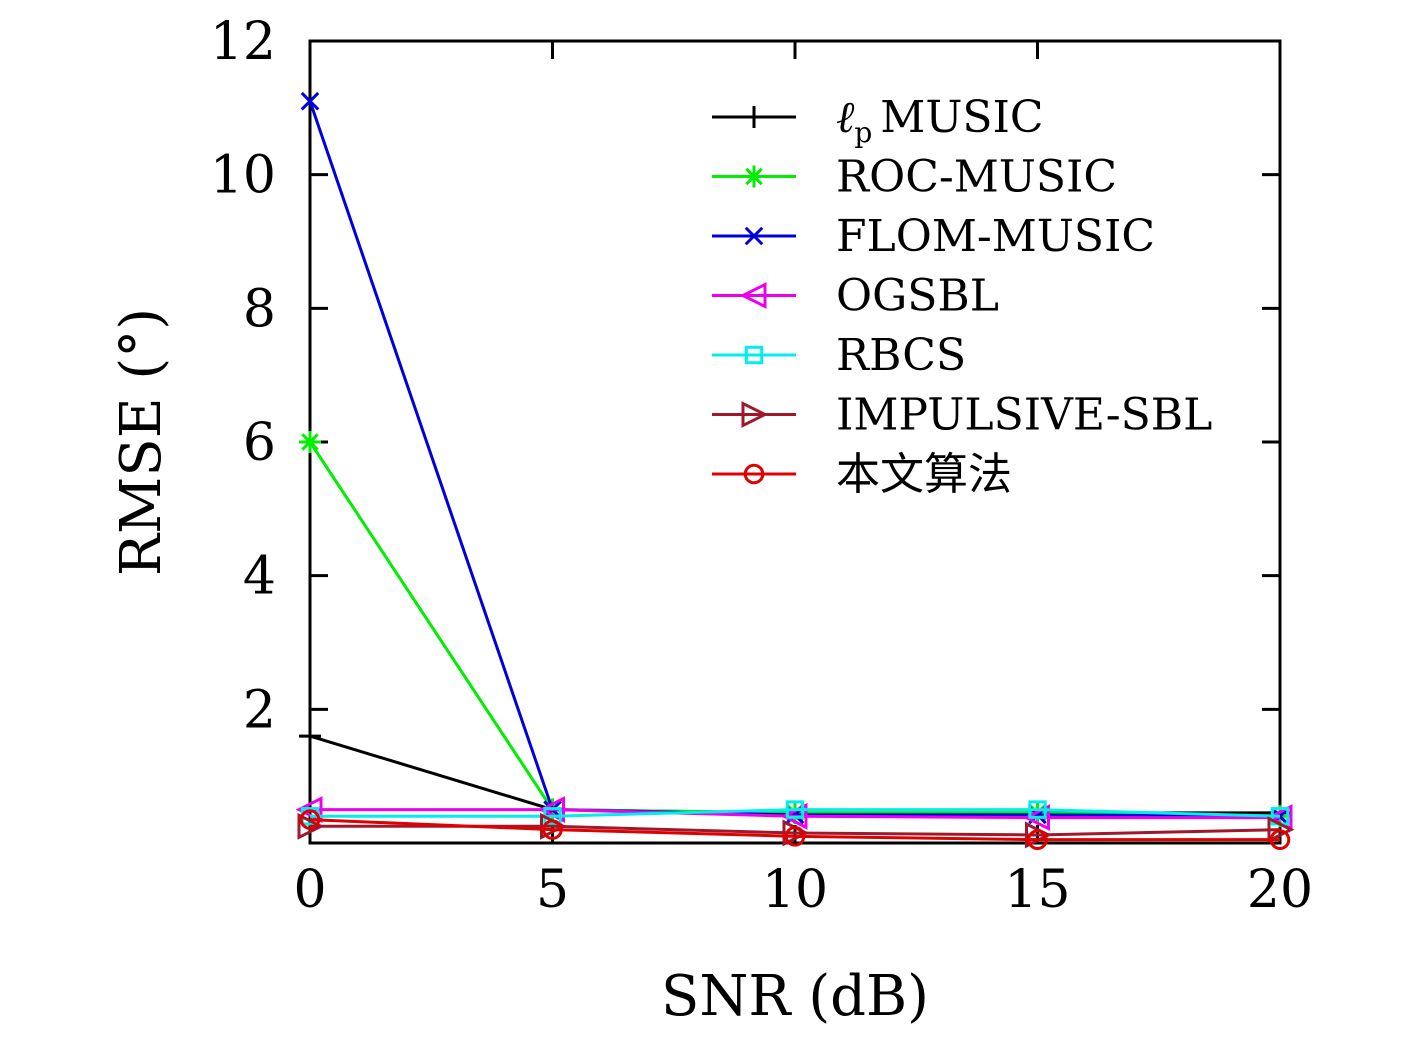 The image size is (1417, 1039). What do you see at coordinates (259, 443) in the screenshot?
I see `y-tick-label: 6` at bounding box center [259, 443].